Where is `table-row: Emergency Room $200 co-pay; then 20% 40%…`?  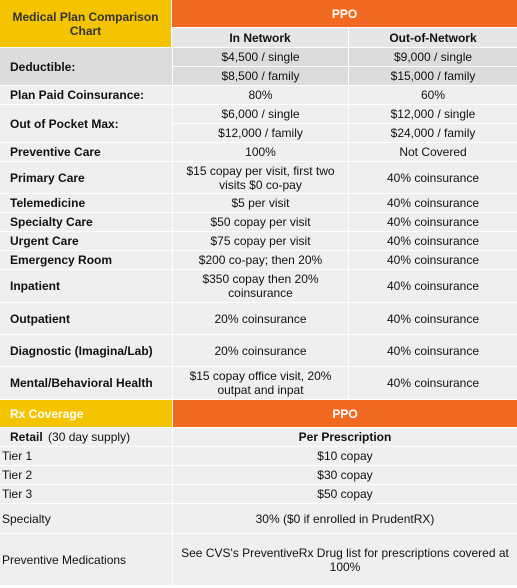
table-row: Emergency Room $200 co-pay; then 20% 40%… is located at coordinates (258, 260).